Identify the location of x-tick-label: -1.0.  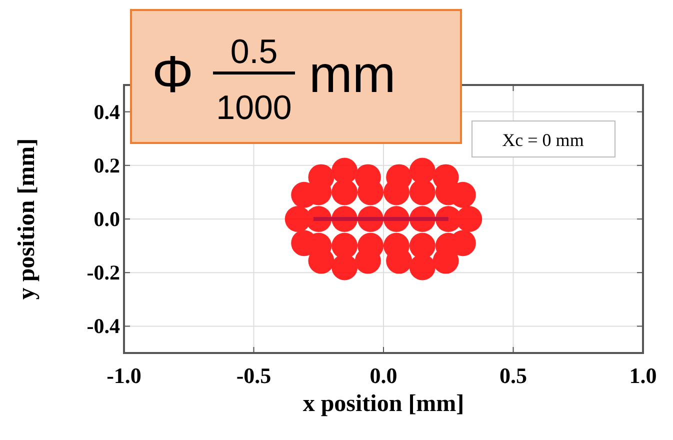
(124, 375).